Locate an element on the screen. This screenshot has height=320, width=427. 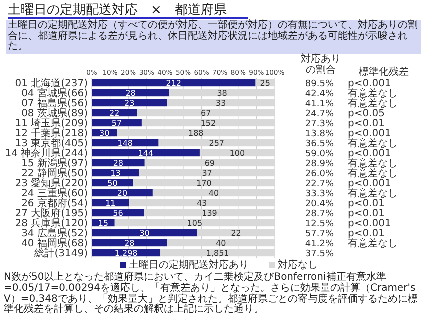
chart-title: 土曜日の定期配送対応 × 都道府県 is located at coordinates (117, 10).